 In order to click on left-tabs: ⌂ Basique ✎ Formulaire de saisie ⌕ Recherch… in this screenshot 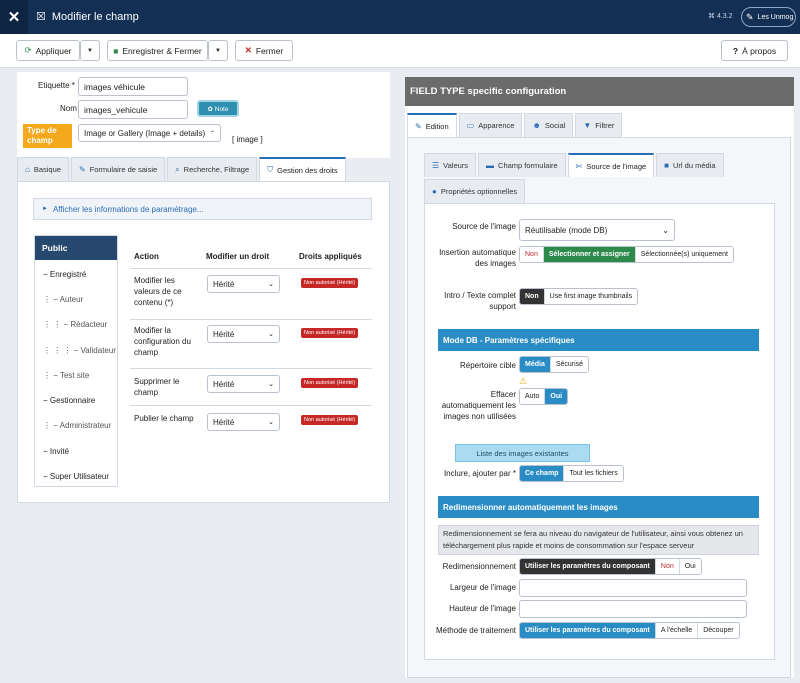, I will do `click(182, 169)`.